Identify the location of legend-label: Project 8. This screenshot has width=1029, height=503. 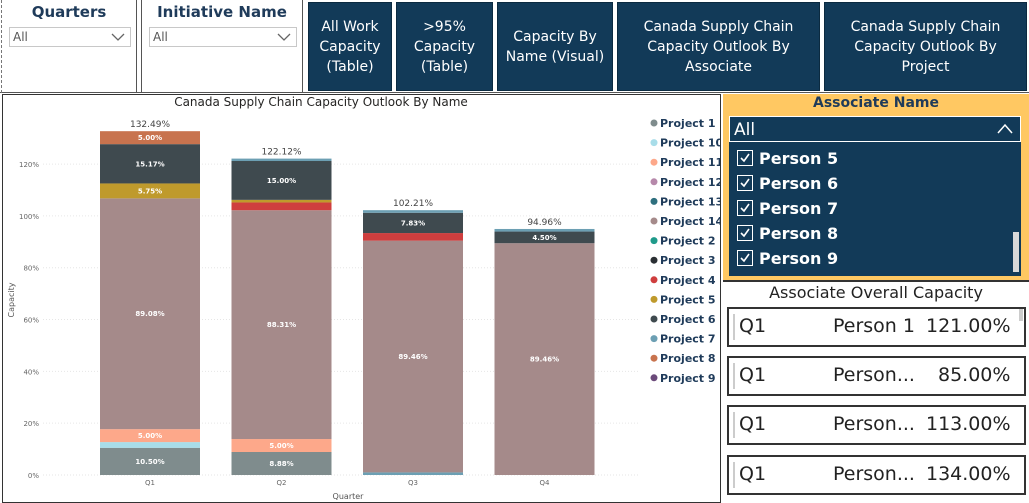
(688, 358).